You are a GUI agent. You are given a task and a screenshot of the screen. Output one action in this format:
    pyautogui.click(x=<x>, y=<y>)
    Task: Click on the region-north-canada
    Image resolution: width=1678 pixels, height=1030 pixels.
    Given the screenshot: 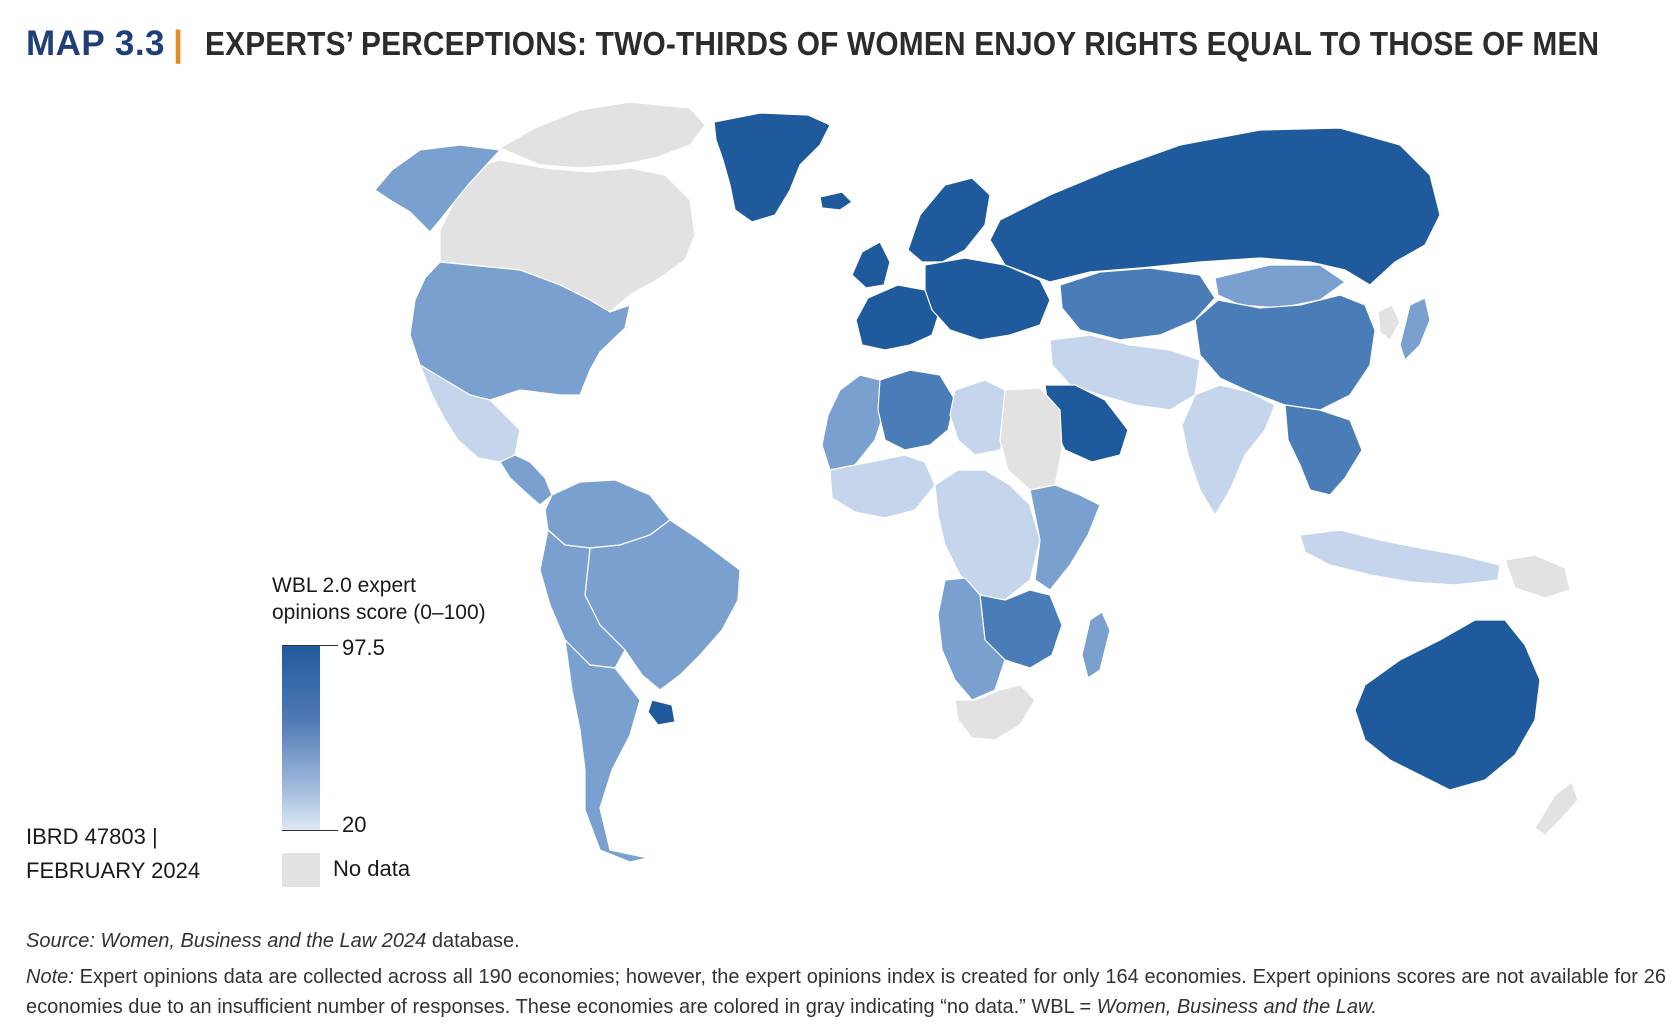 What is the action you would take?
    pyautogui.click(x=602, y=135)
    